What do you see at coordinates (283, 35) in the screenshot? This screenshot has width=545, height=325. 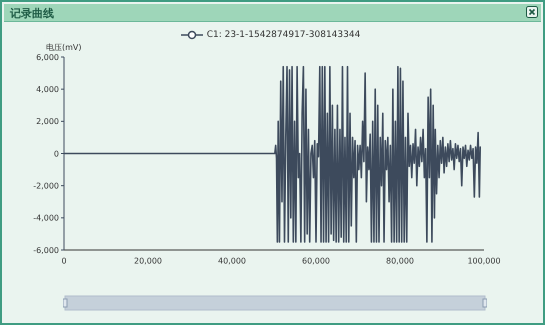 I see `legend-label: C1: 23-1-1542874917-308143344` at bounding box center [283, 35].